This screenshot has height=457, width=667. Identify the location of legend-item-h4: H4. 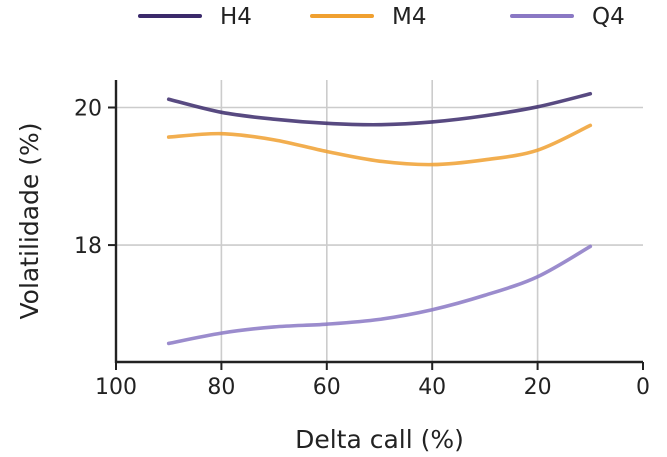
(196, 17).